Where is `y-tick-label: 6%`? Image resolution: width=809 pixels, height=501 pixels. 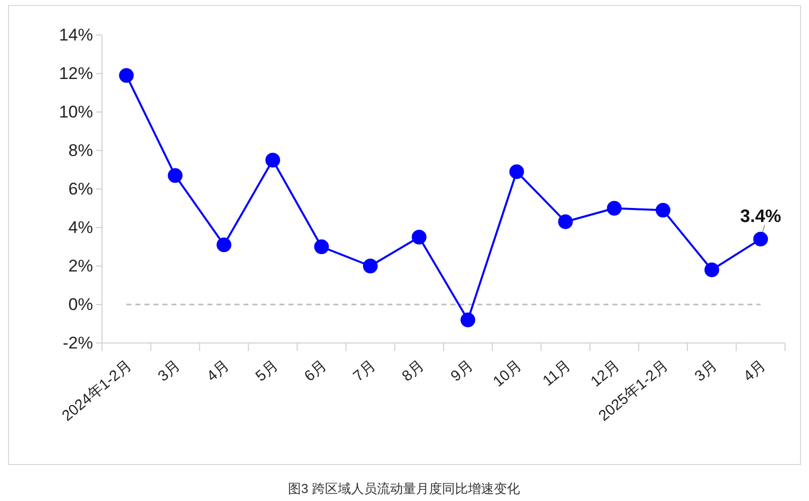
y-tick-label: 6% is located at coordinates (80, 188).